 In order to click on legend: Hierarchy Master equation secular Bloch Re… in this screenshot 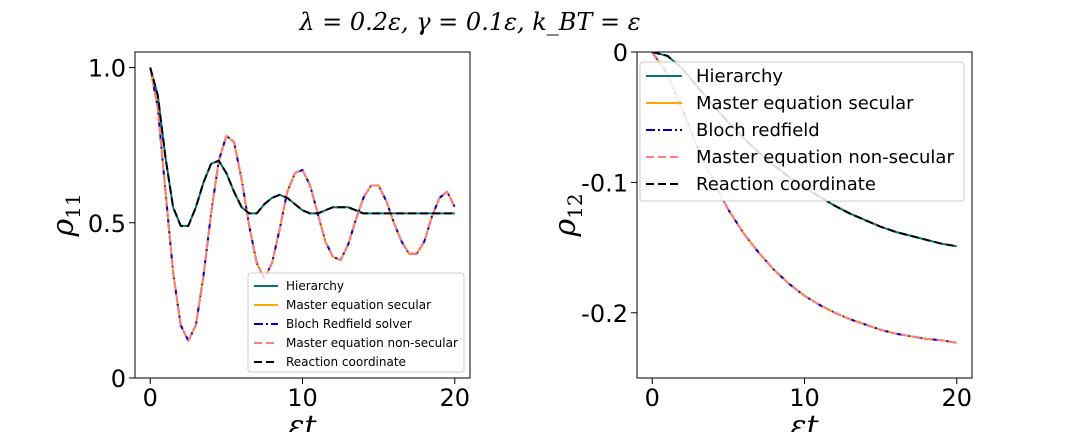, I will do `click(356, 322)`.